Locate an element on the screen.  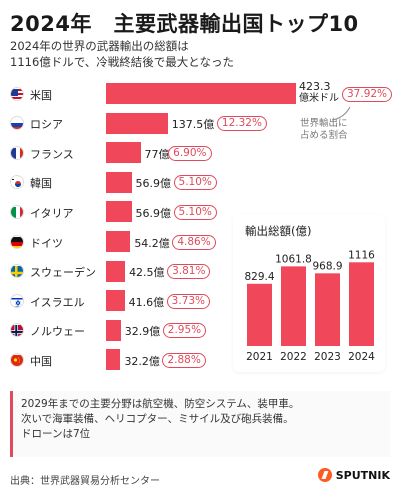
source-text: 出典：世界武器貿易分析センター is located at coordinates (85, 479).